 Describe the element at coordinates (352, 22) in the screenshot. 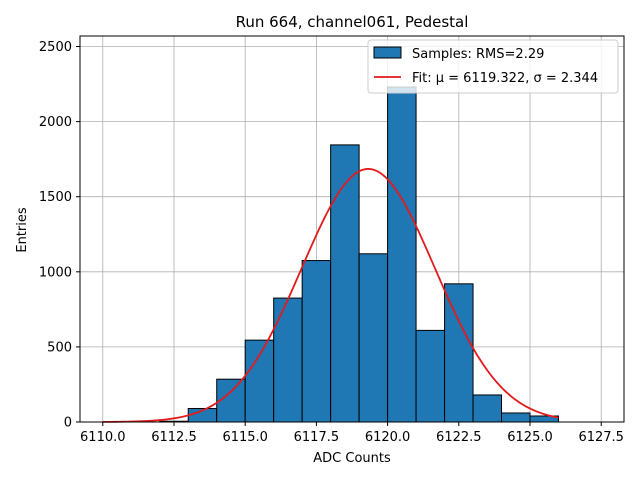

I see `chart-title: Run 664, channel061, Pedestal` at that location.